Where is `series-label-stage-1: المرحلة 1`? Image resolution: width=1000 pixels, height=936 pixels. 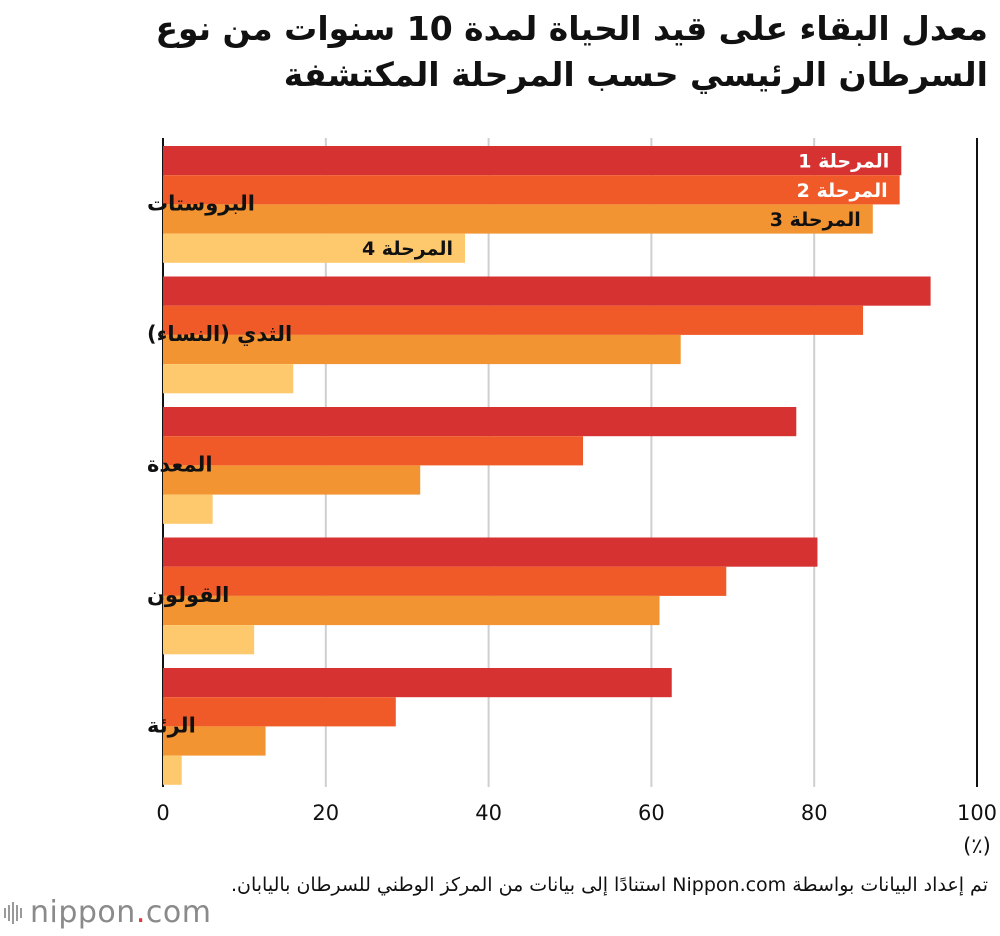 series-label-stage-1: المرحلة 1 is located at coordinates (843, 162).